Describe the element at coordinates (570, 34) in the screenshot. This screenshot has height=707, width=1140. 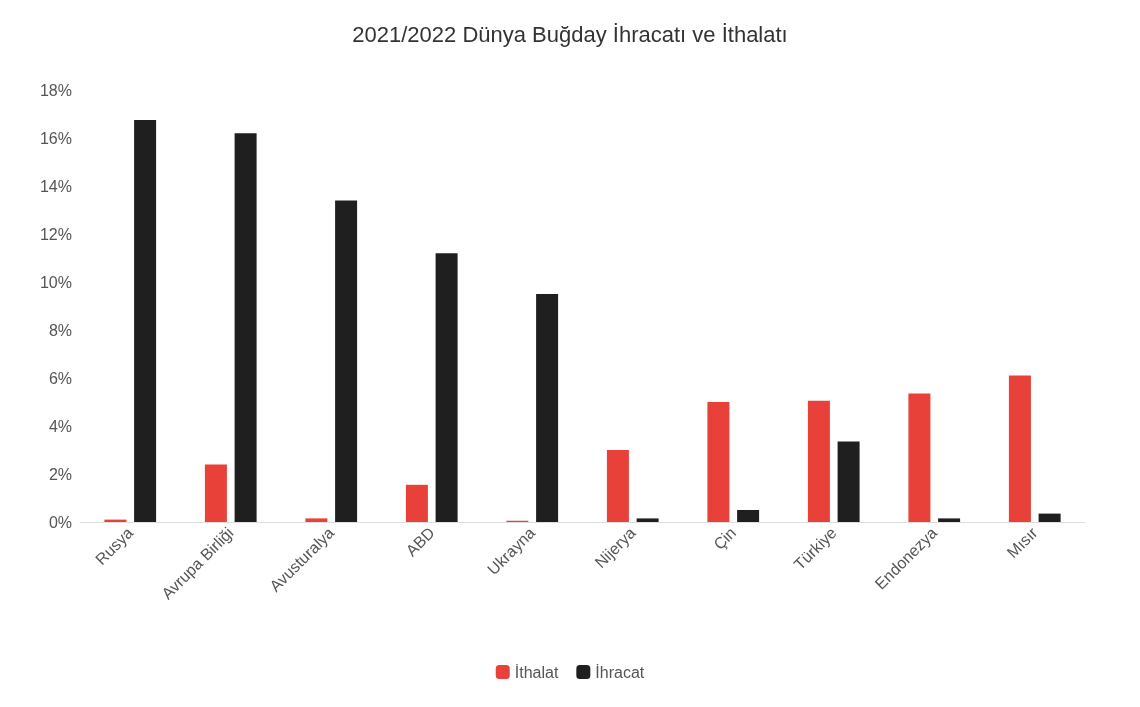
I see `chart-title: 2021/2022 Dünya Buğday İhracatı ve İthalatı` at that location.